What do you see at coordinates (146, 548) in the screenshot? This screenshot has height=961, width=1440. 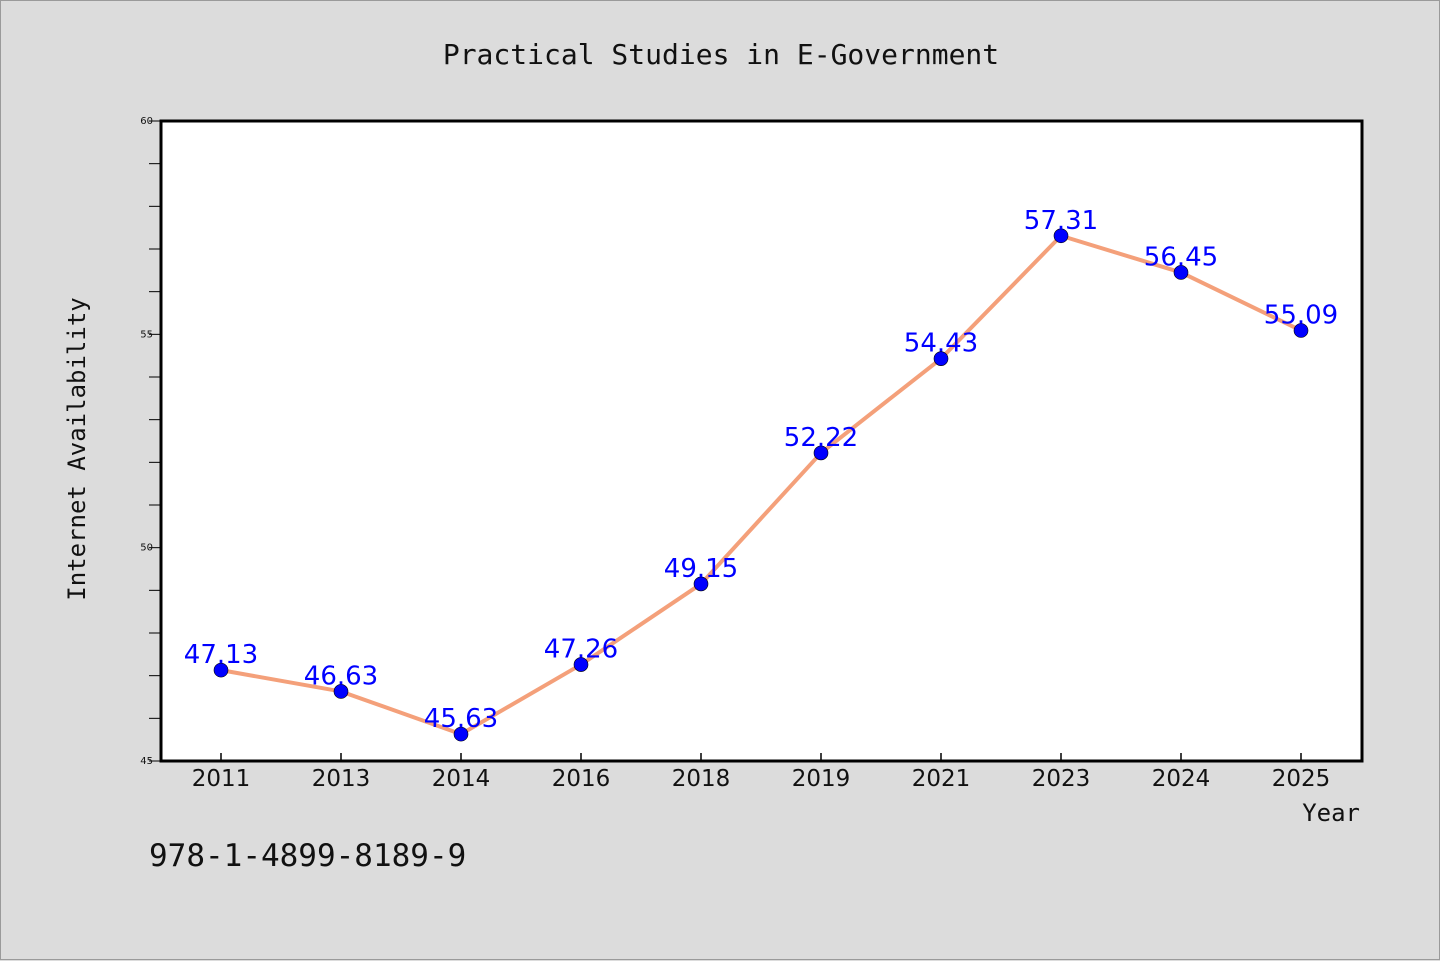 I see `y-tick-label: 50` at bounding box center [146, 548].